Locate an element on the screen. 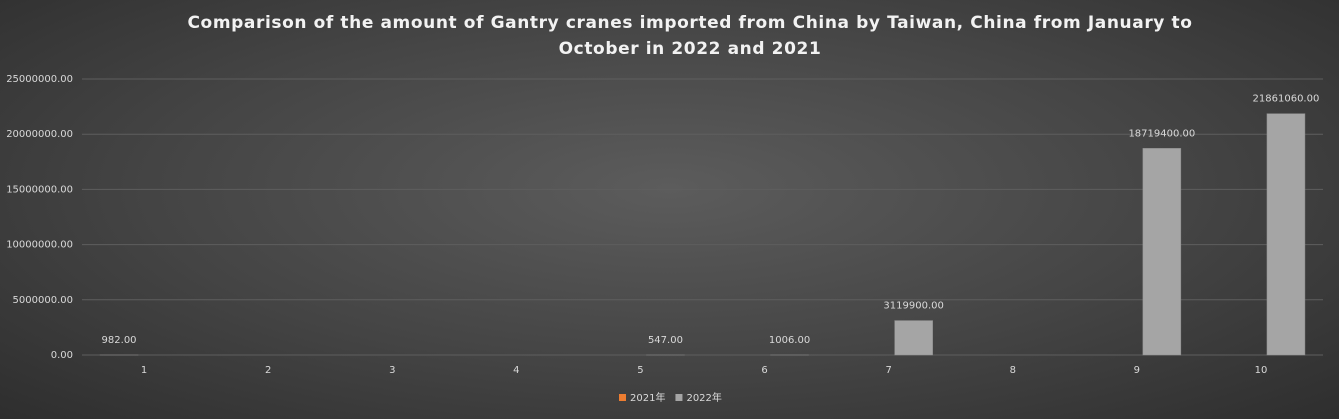 The width and height of the screenshot is (1339, 419). y-tick-label: 10000000.00 is located at coordinates (39, 245).